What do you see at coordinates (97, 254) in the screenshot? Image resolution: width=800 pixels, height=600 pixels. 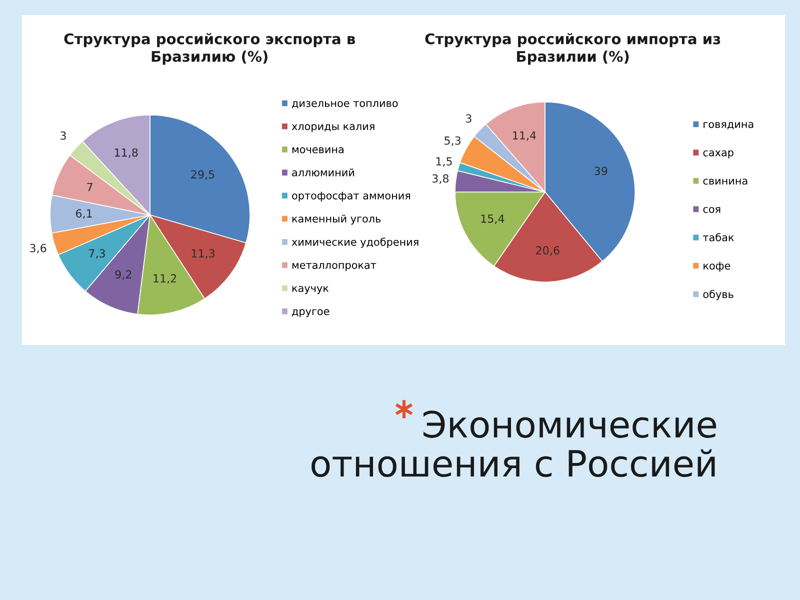 I see `data-label: 7,3` at bounding box center [97, 254].